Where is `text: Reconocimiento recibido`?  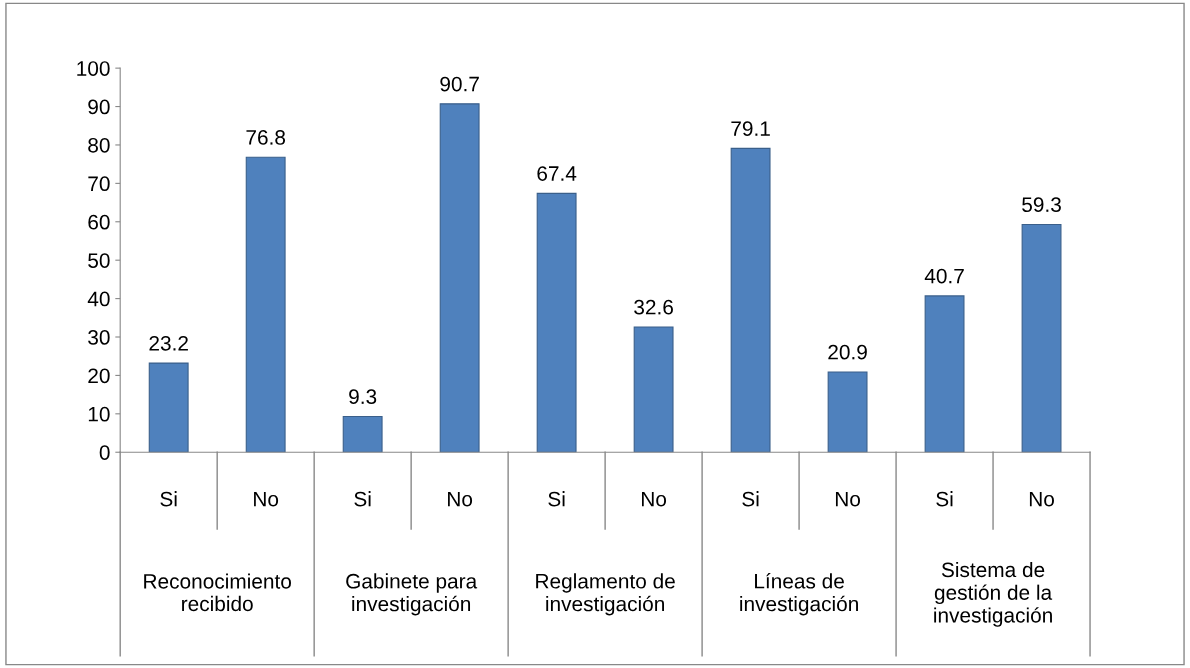 text: Reconocimiento recibido is located at coordinates (217, 592).